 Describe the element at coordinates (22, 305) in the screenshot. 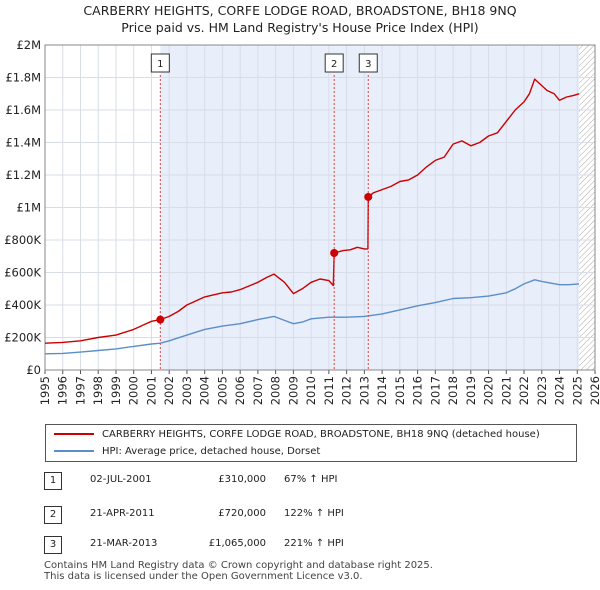

I see `y-tick-label: £400K` at that location.